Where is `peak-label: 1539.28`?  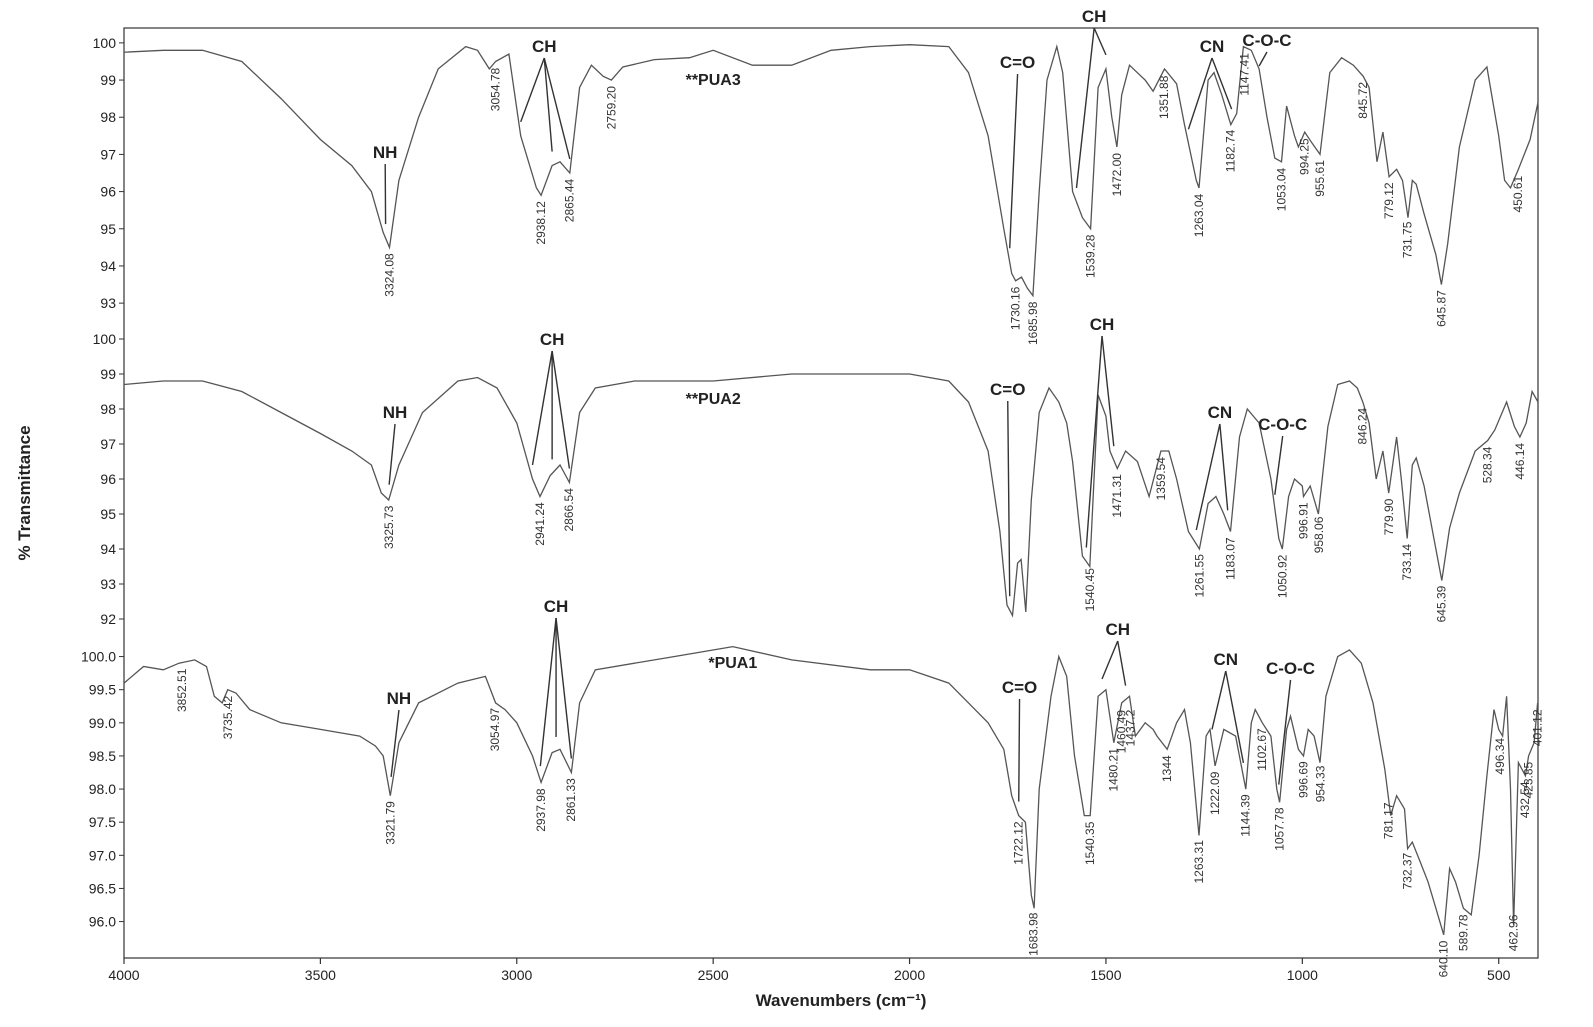 peak-label: 1539.28 is located at coordinates (1091, 256).